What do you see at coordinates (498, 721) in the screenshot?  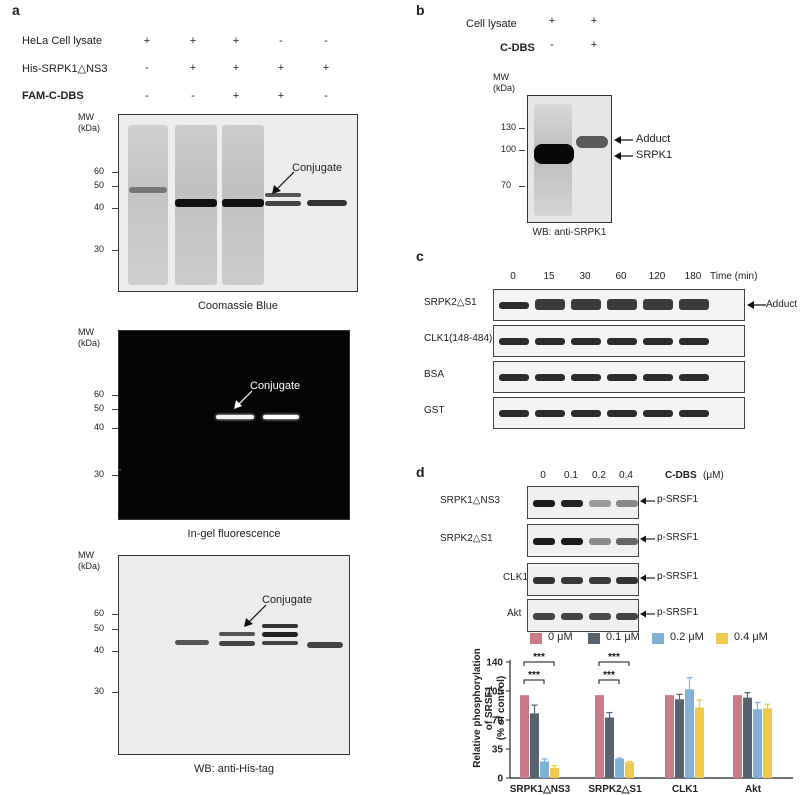 I see `y-tick-label: 70` at bounding box center [498, 721].